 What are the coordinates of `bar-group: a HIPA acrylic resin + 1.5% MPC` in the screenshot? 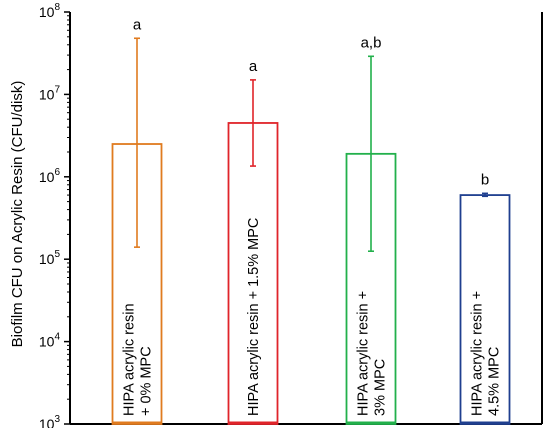 It's located at (253, 241).